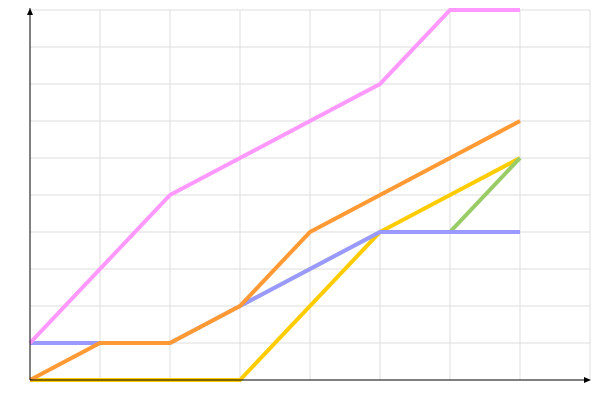 The image size is (600, 400). I want to click on y-axis-arrow-icon, so click(30, 11).